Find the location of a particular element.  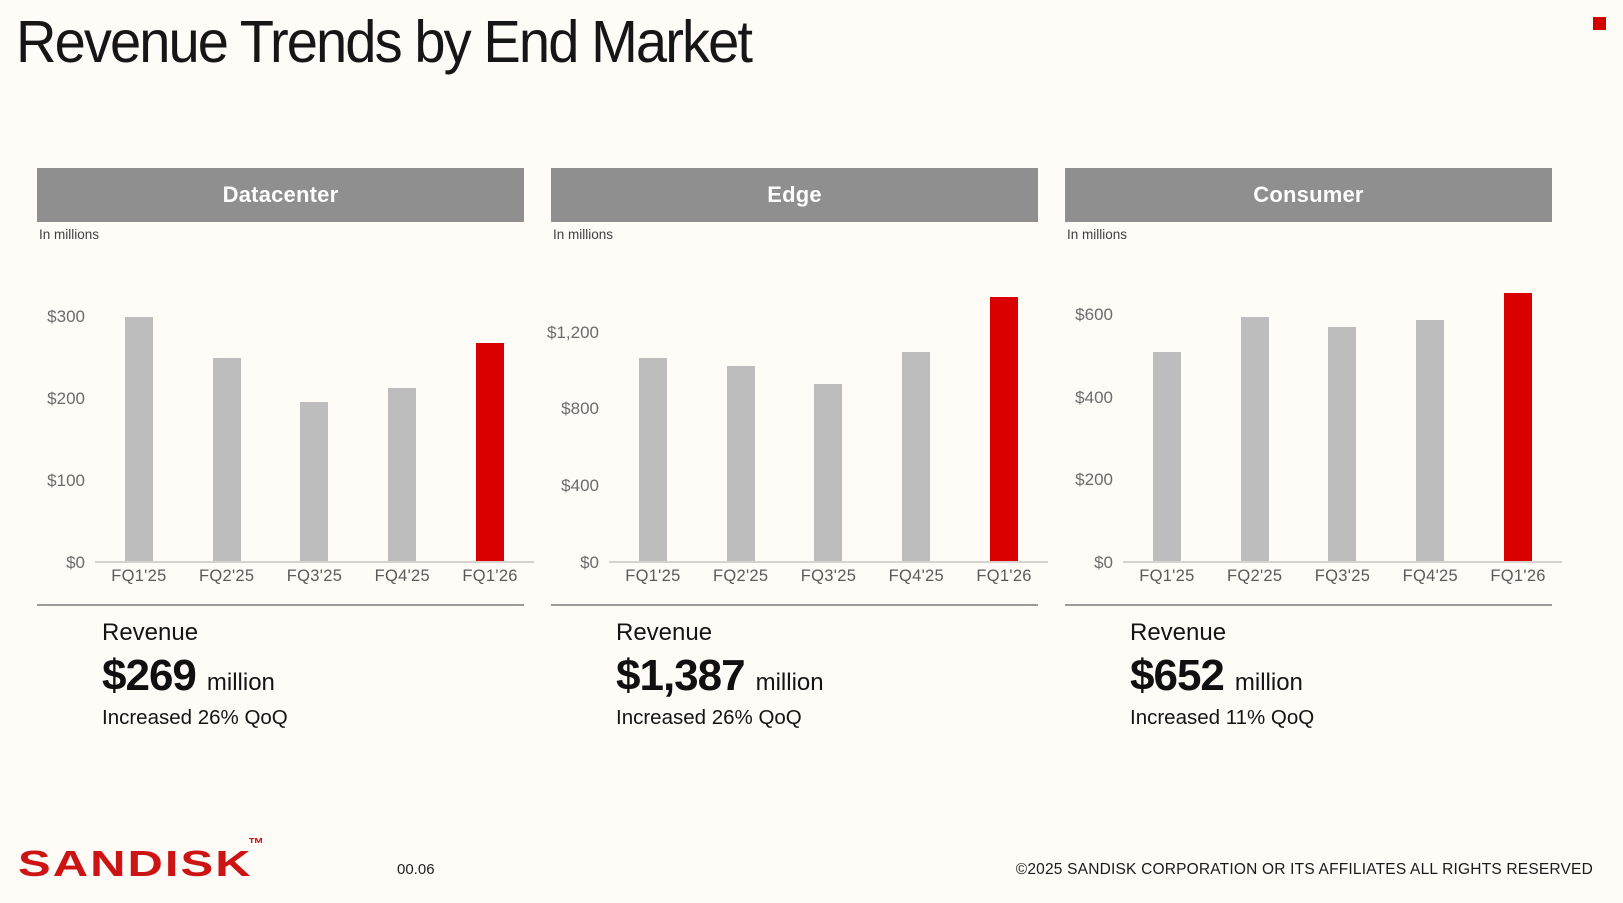

revenue-amount: $652 is located at coordinates (1177, 675).